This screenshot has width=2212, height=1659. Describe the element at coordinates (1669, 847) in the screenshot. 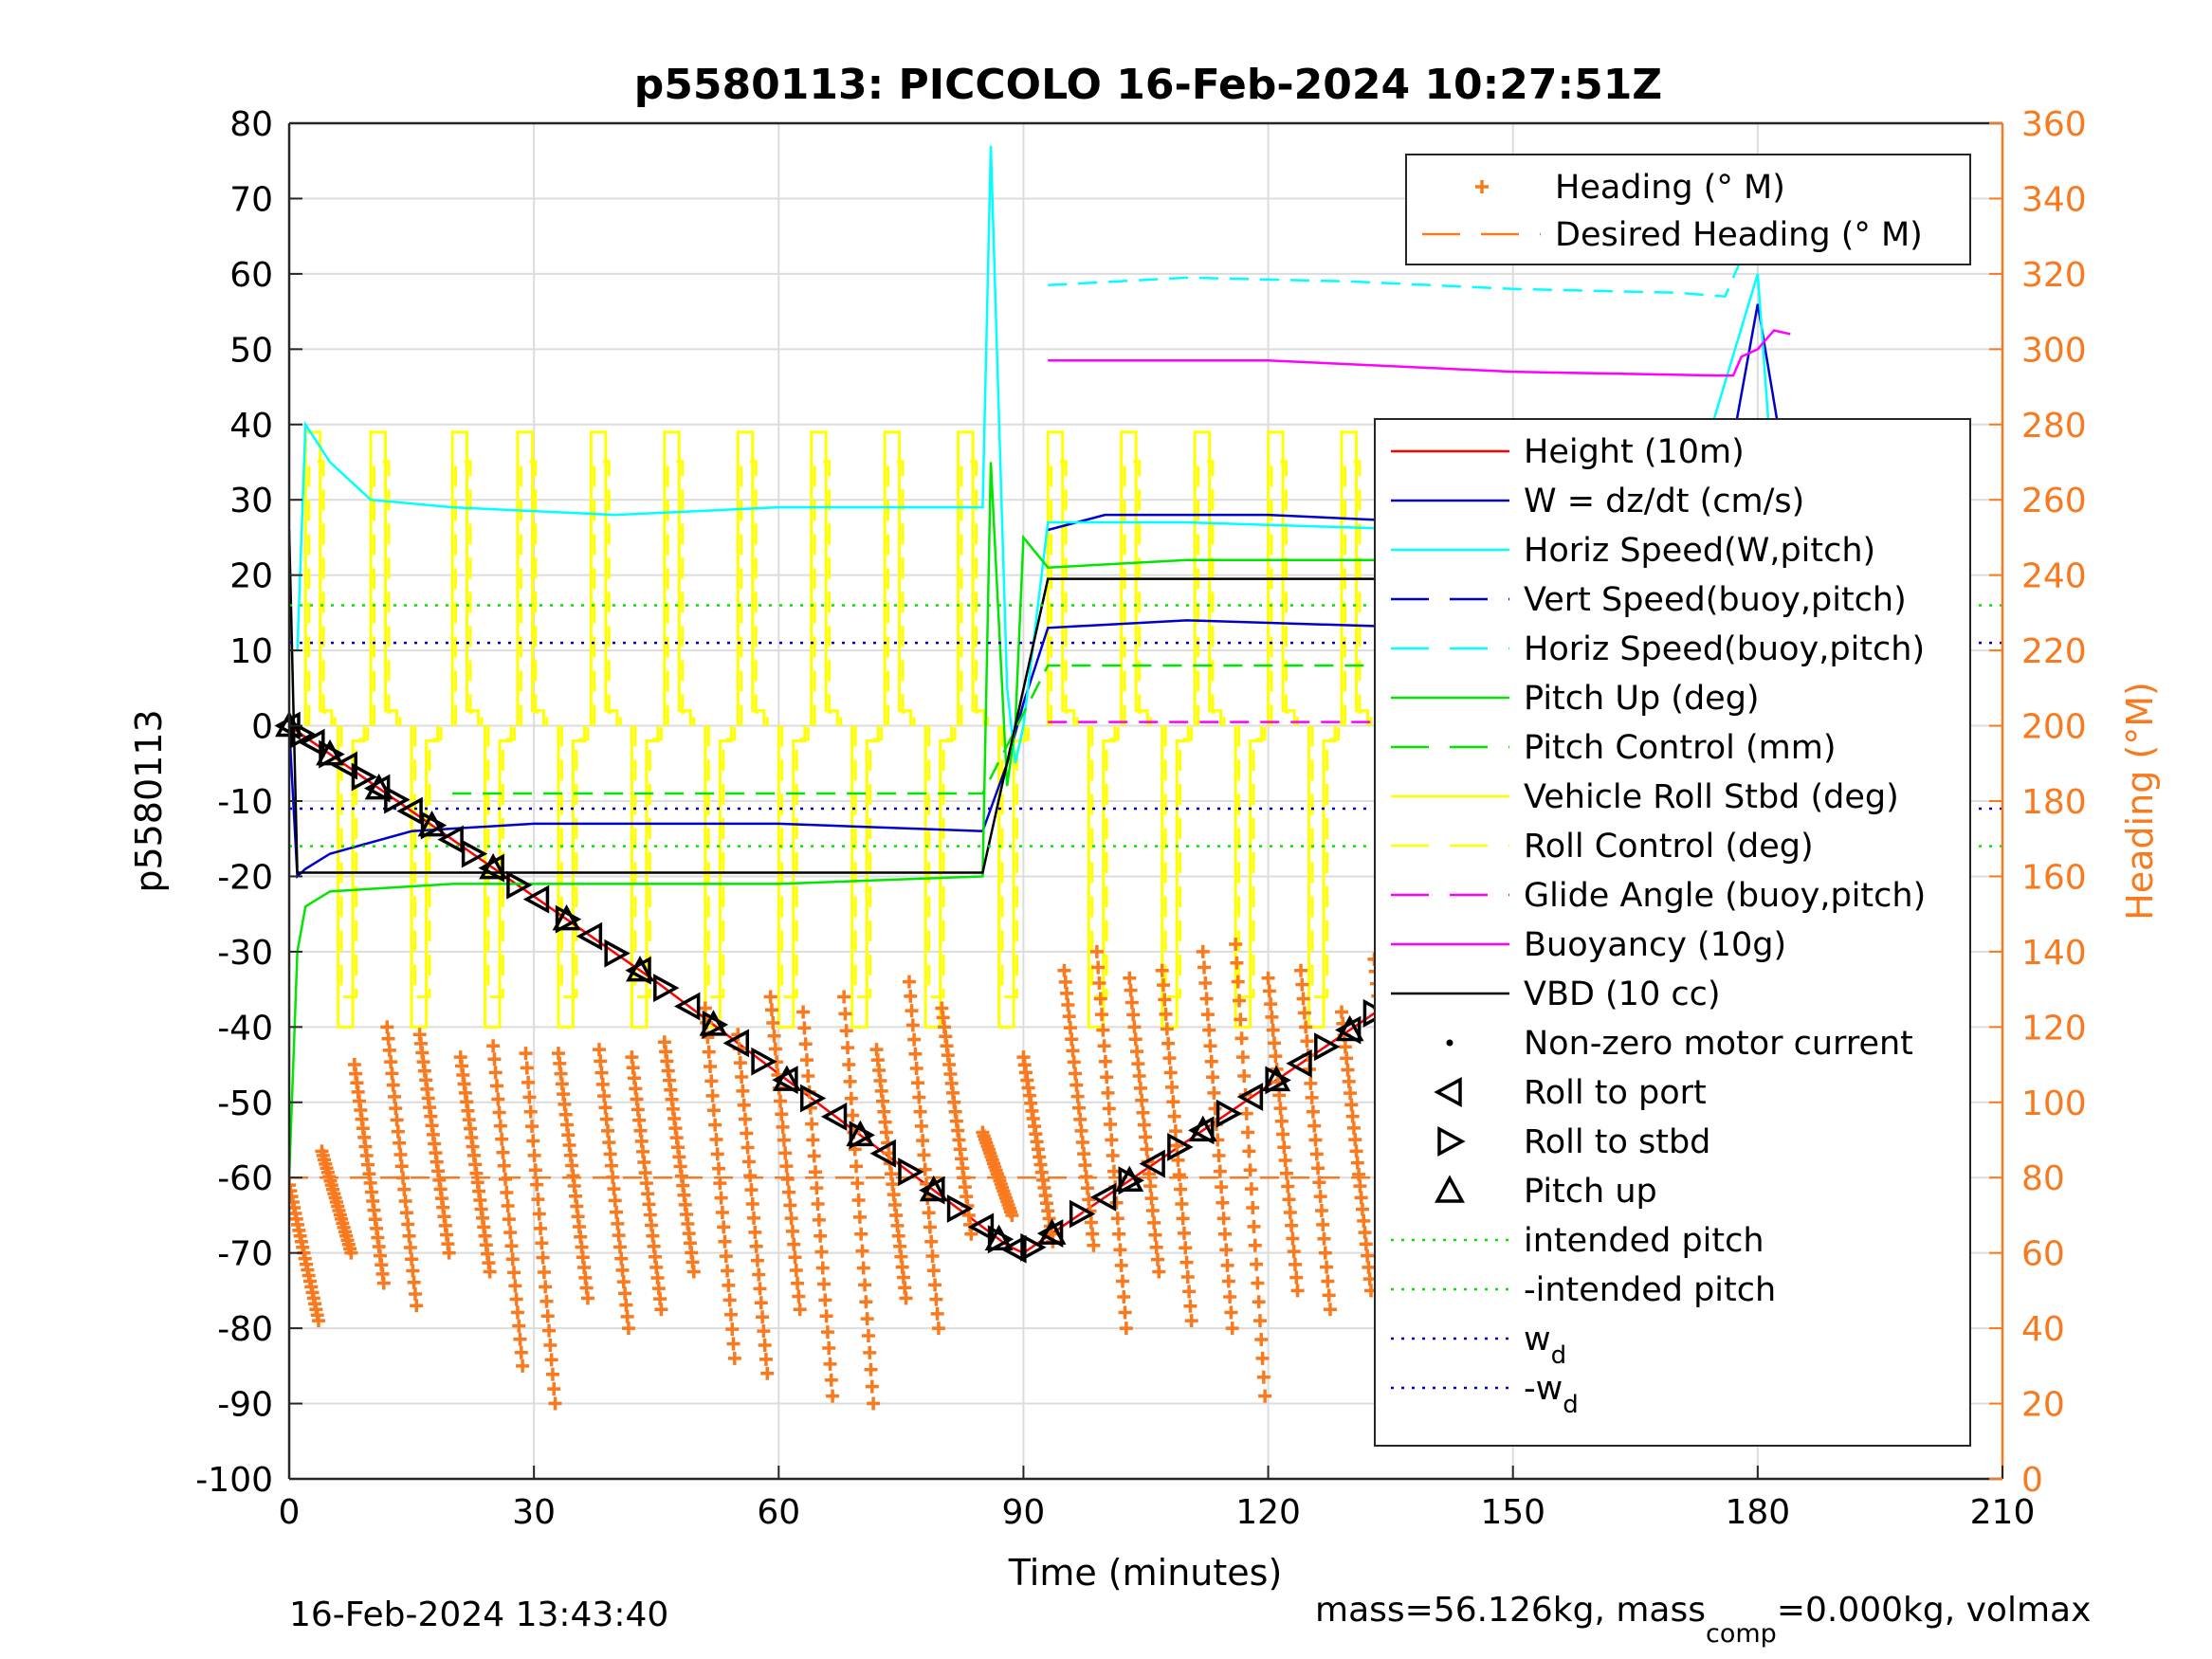

I see `legend-label-text: Roll Control (deg)` at that location.